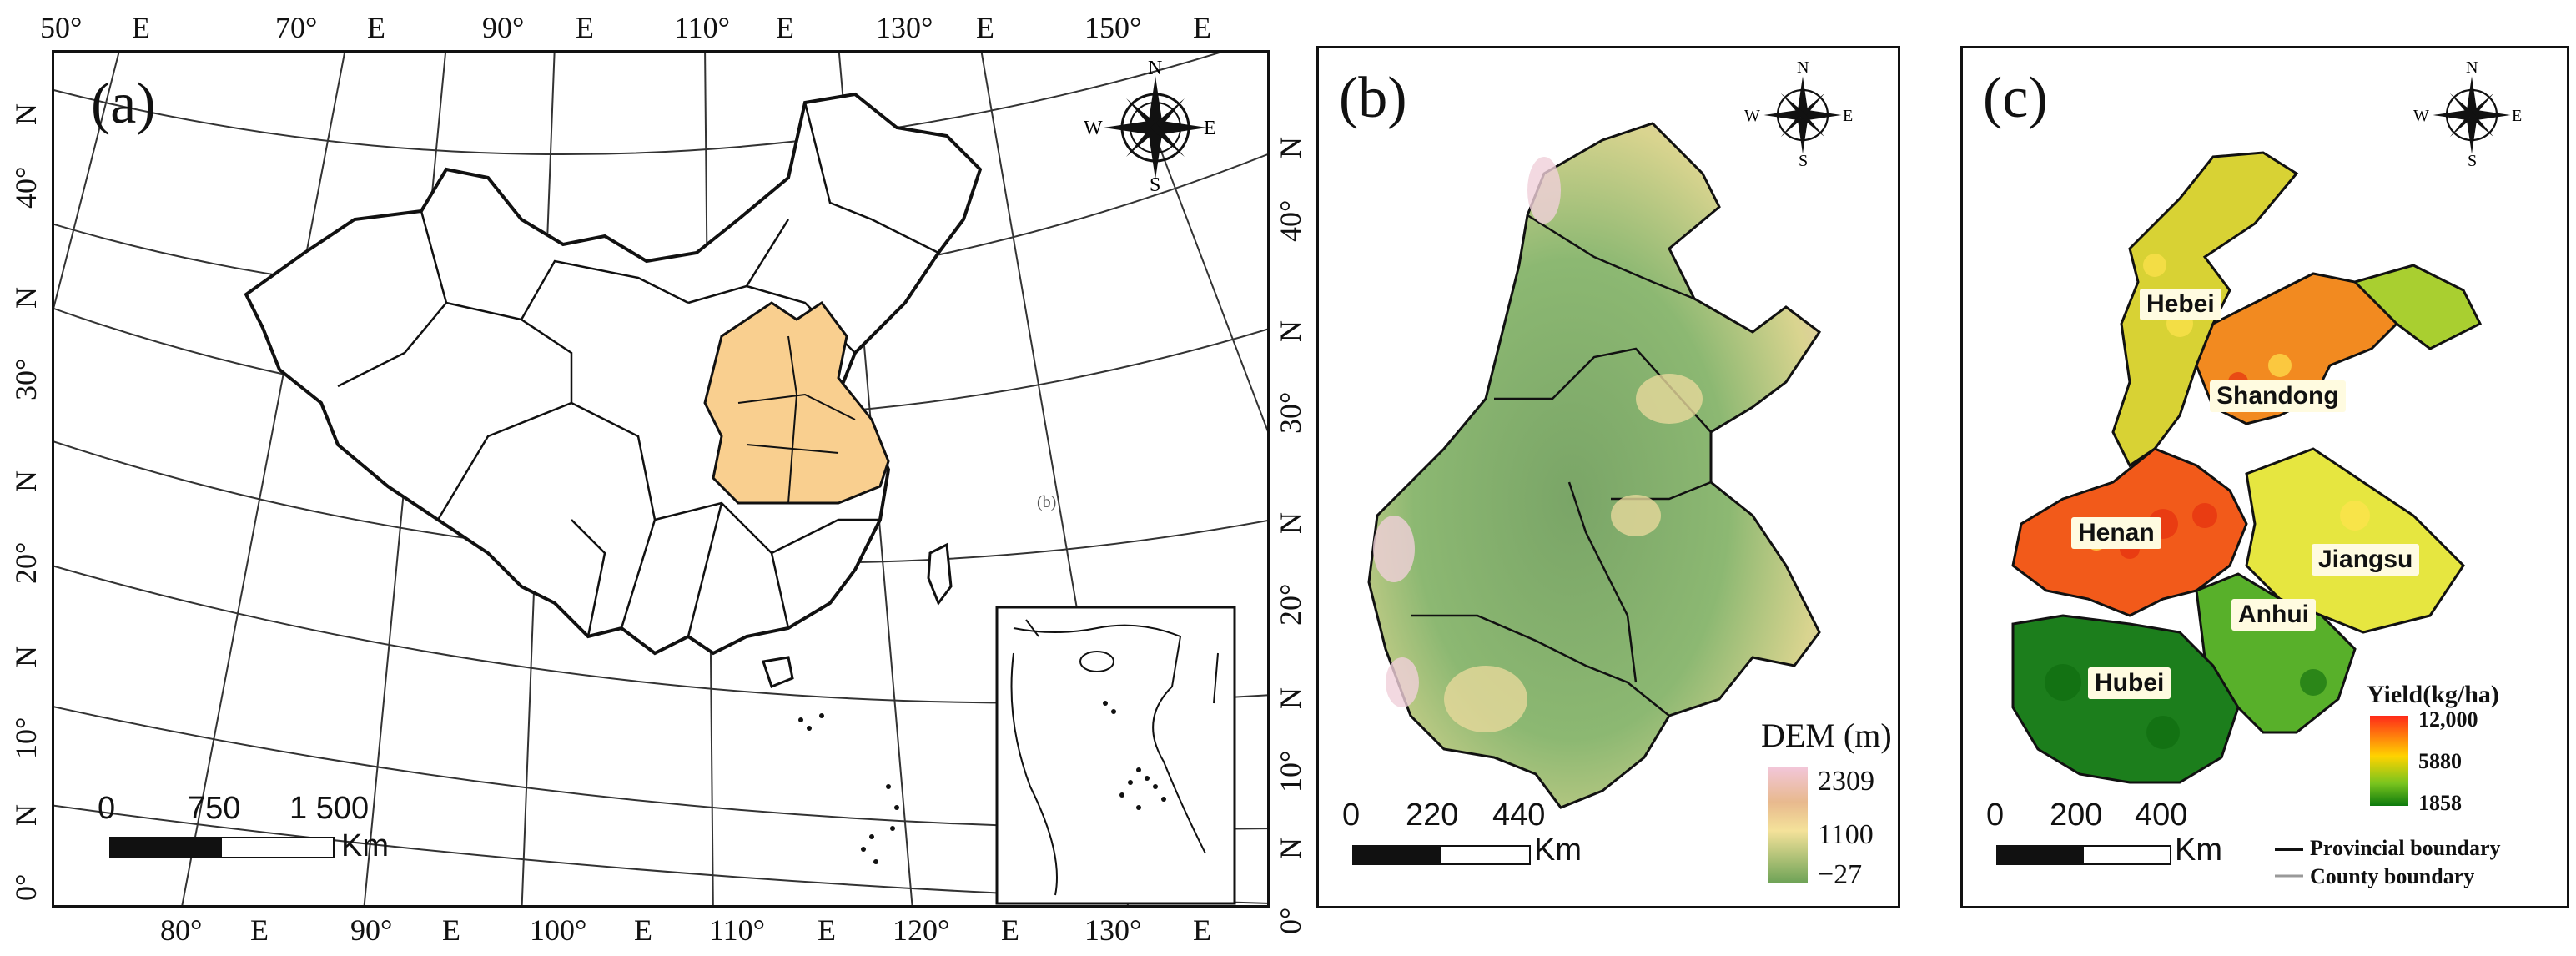 This screenshot has width=2576, height=956. Describe the element at coordinates (1115, 756) in the screenshot. I see `south-china-sea-inset` at that location.